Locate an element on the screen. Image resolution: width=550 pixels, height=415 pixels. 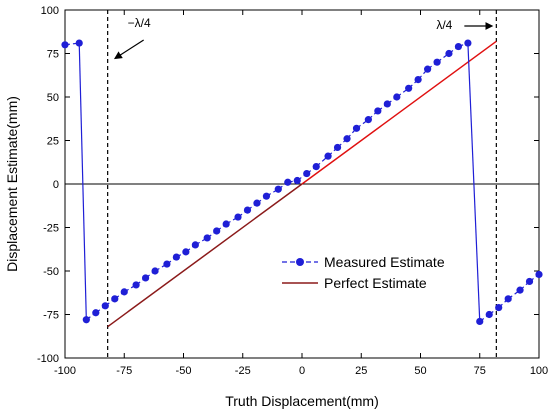
y-tick-label: 100 is located at coordinates (50, 11).